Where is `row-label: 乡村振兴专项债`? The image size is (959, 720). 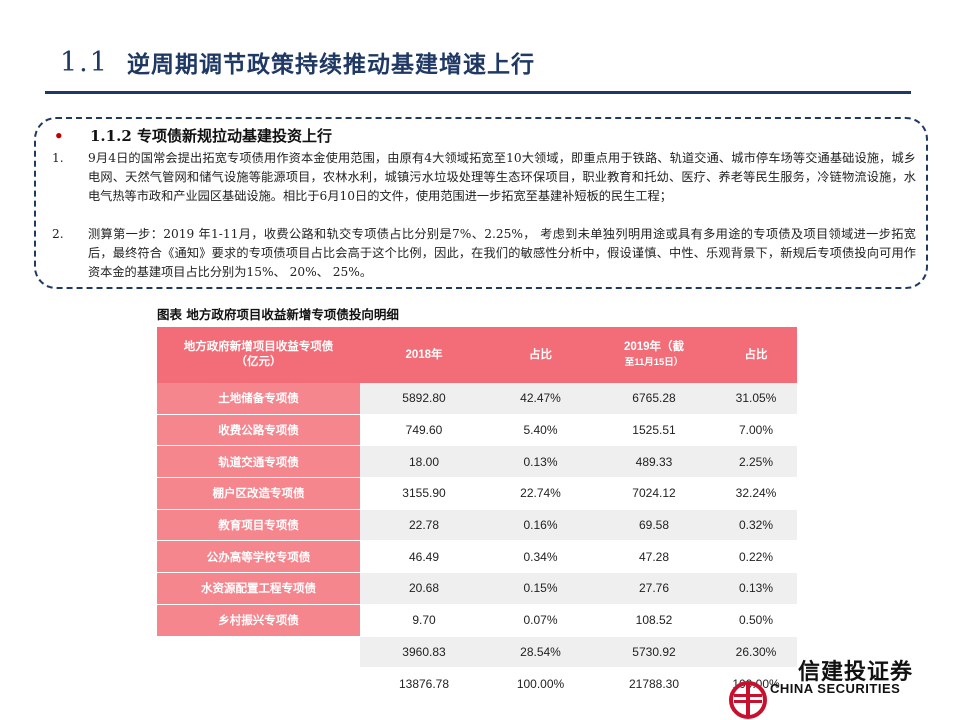
row-label: 乡村振兴专项债 is located at coordinates (258, 620).